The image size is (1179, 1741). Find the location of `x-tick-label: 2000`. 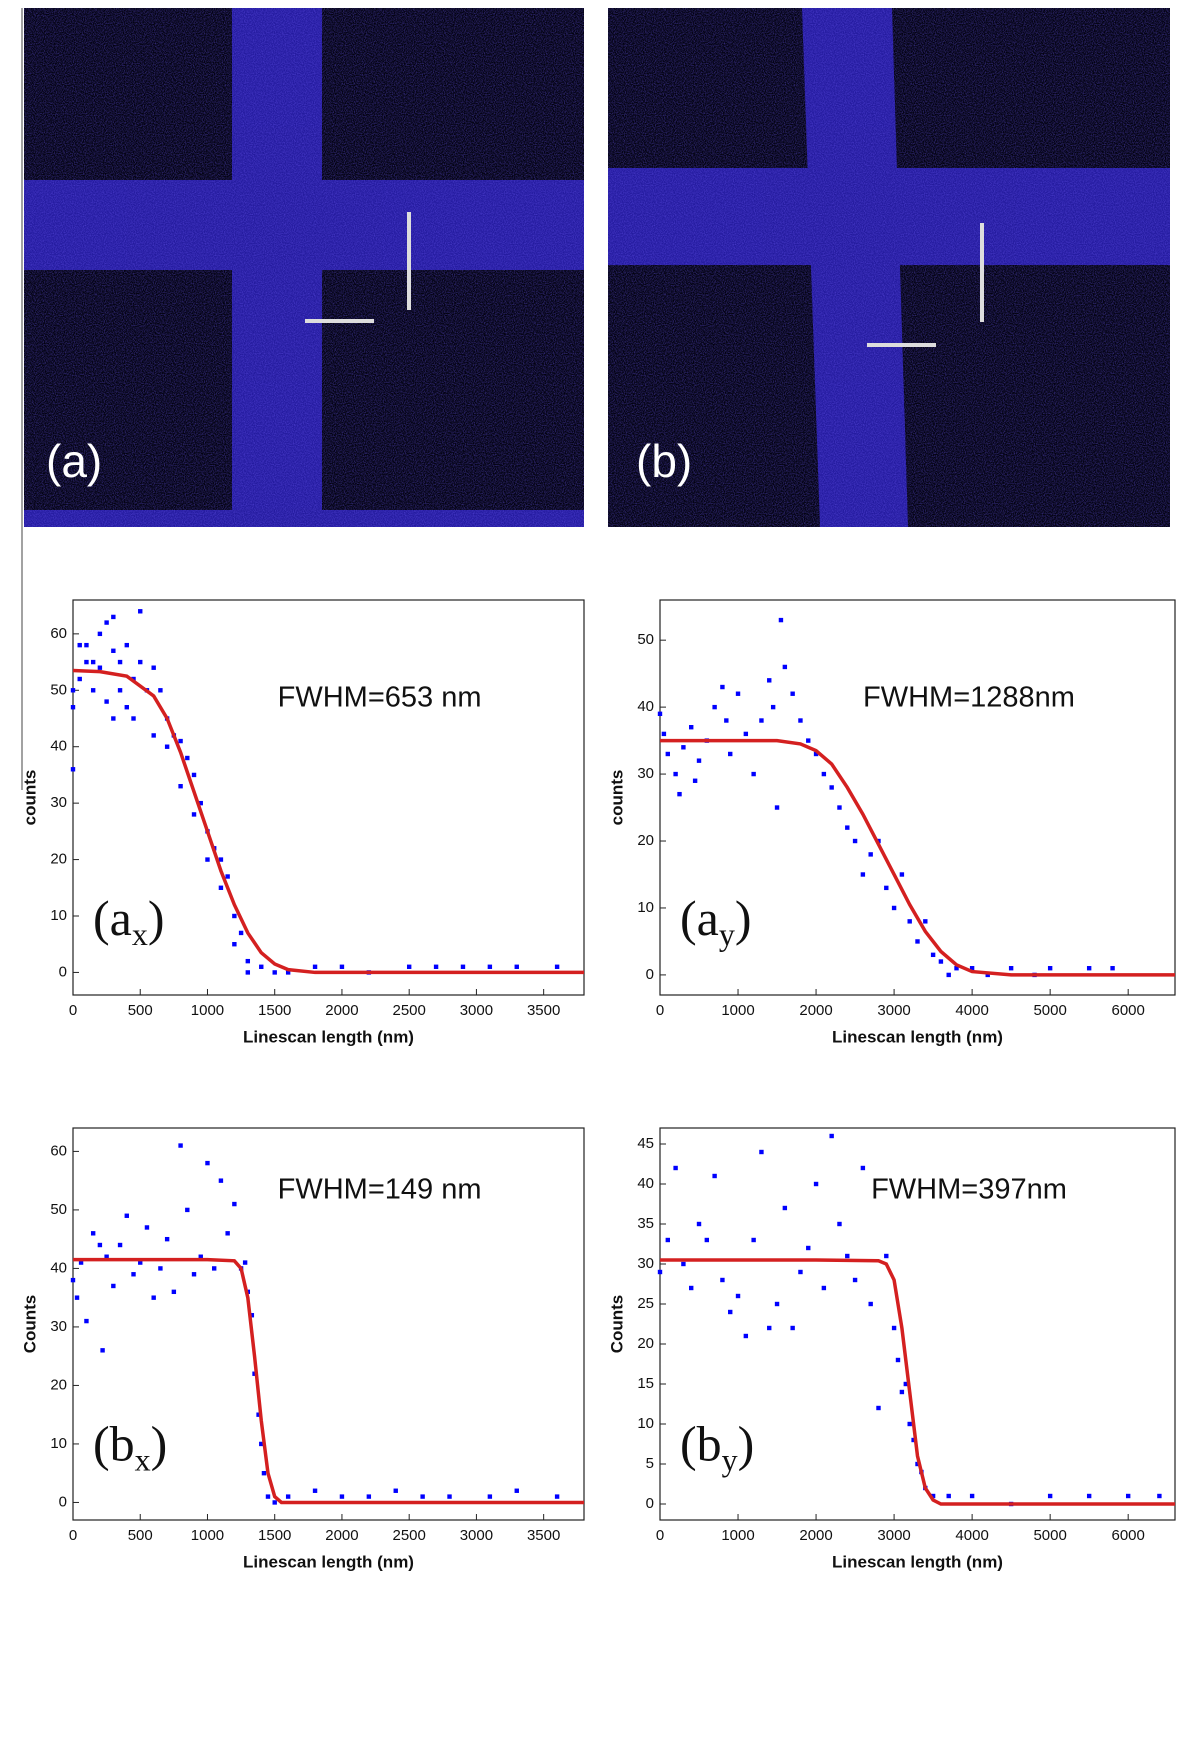

x-tick-label: 2000 is located at coordinates (341, 1535).